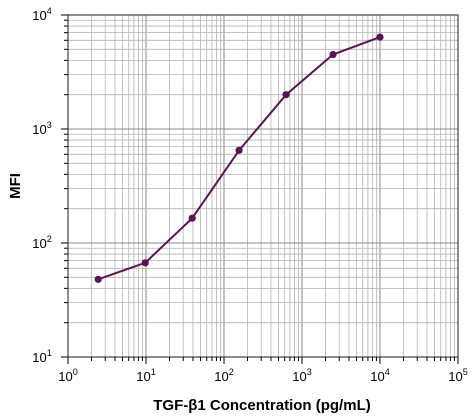 Image resolution: width=472 pixels, height=416 pixels. I want to click on x-tick-label: 10⁰, so click(67, 375).